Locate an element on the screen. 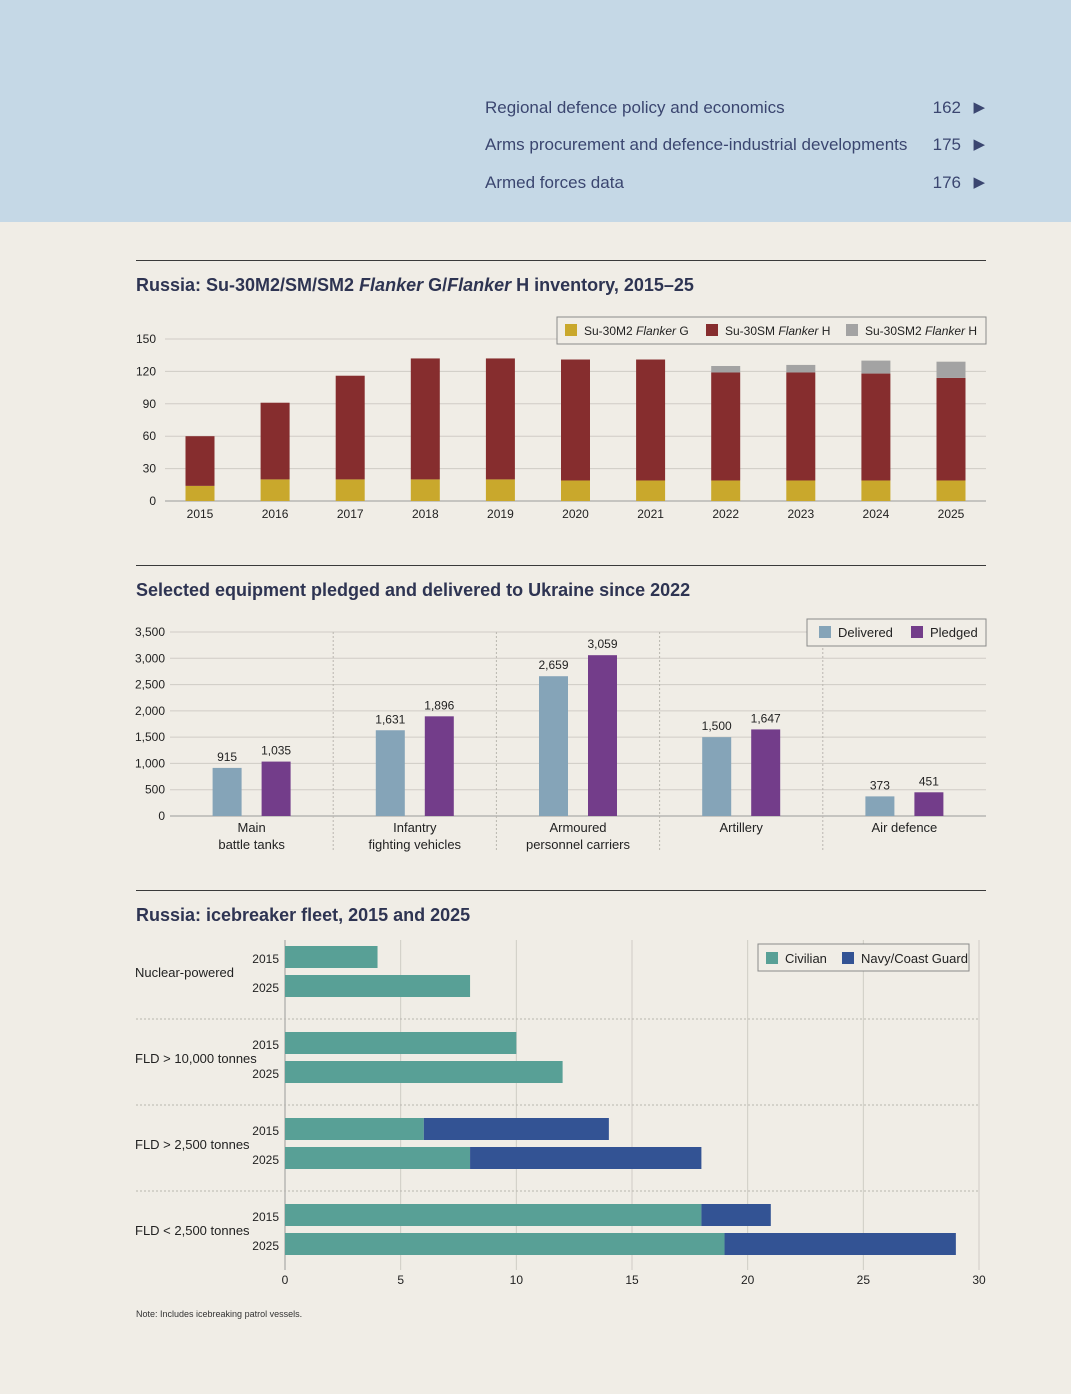  y-tick-label: 2,500 is located at coordinates (150, 685).